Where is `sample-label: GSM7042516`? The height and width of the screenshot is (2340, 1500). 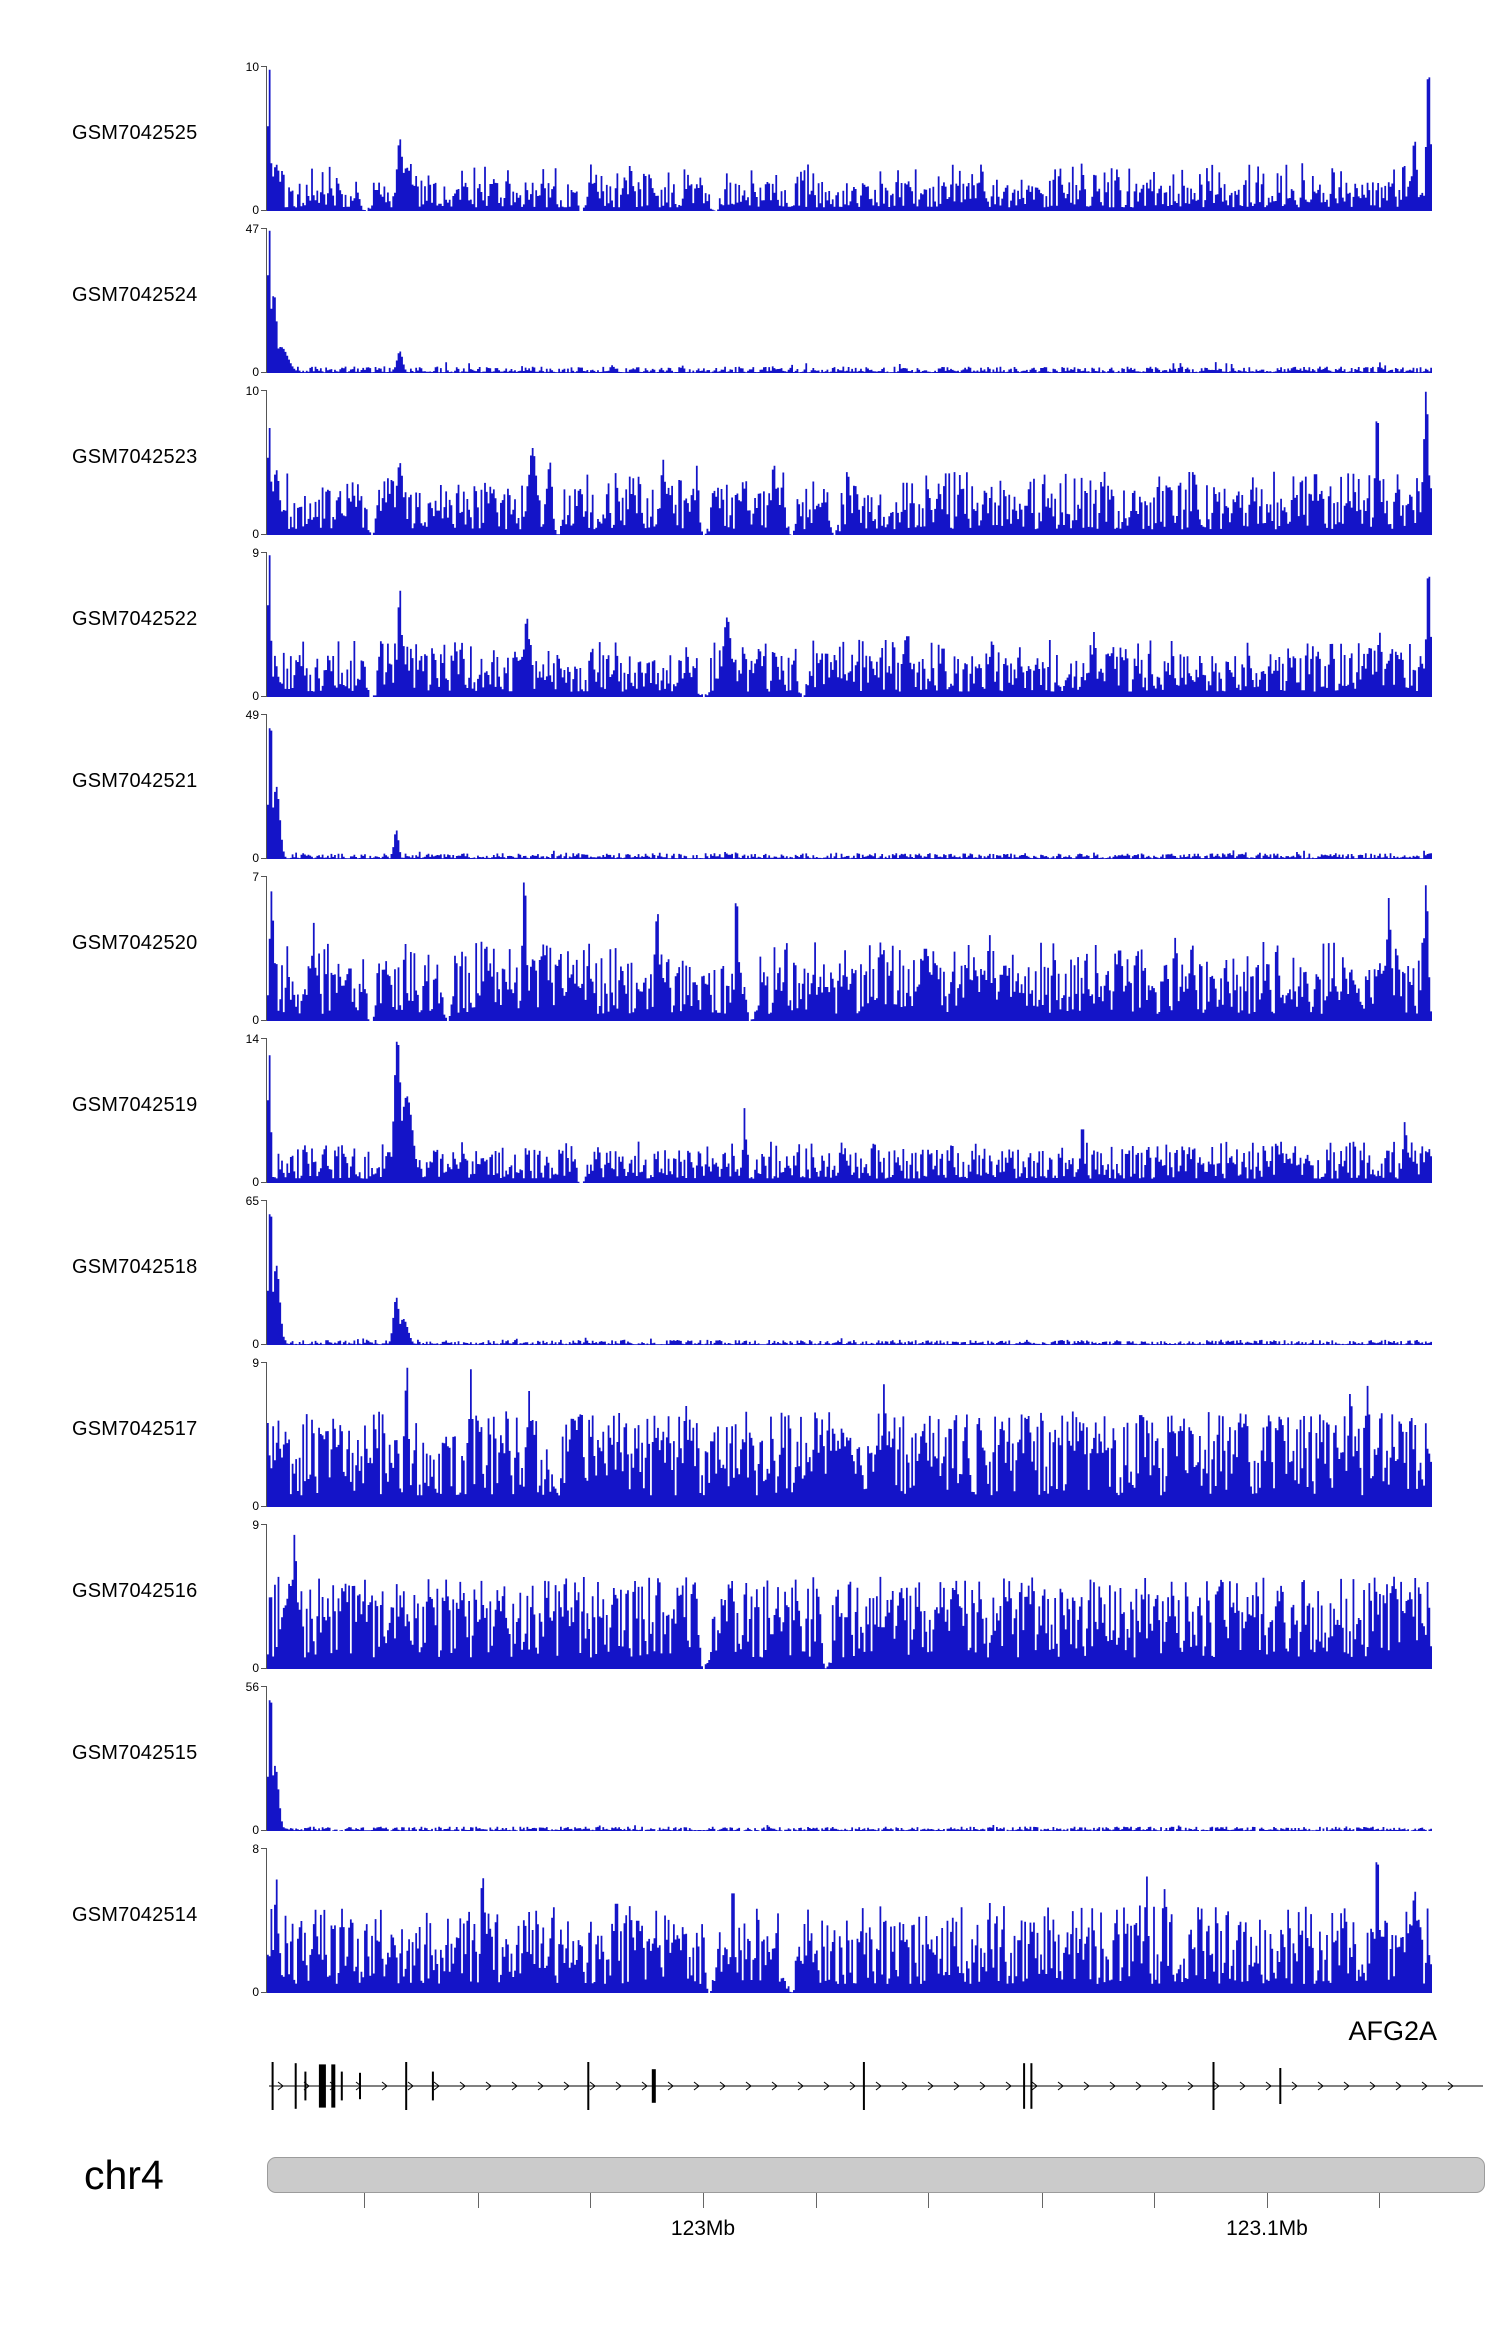
sample-label: GSM7042516 is located at coordinates (135, 1591).